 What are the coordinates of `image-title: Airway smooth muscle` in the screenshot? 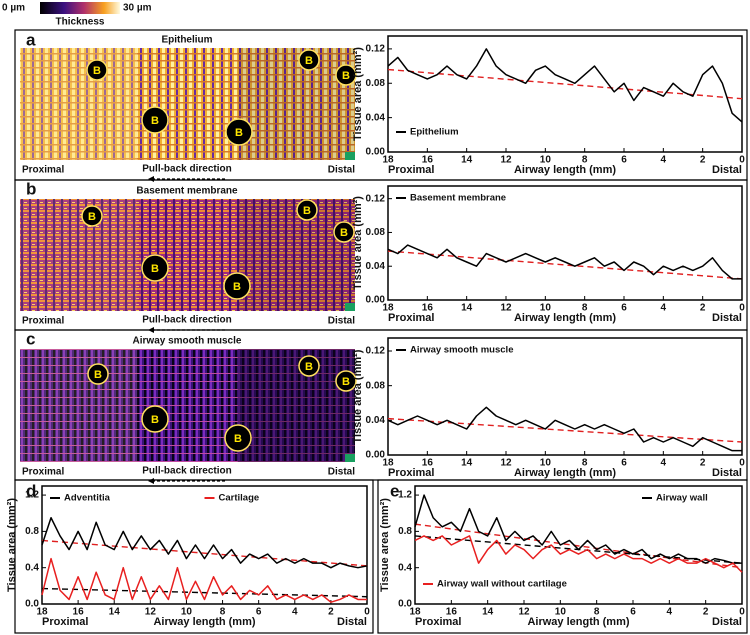 It's located at (187, 341).